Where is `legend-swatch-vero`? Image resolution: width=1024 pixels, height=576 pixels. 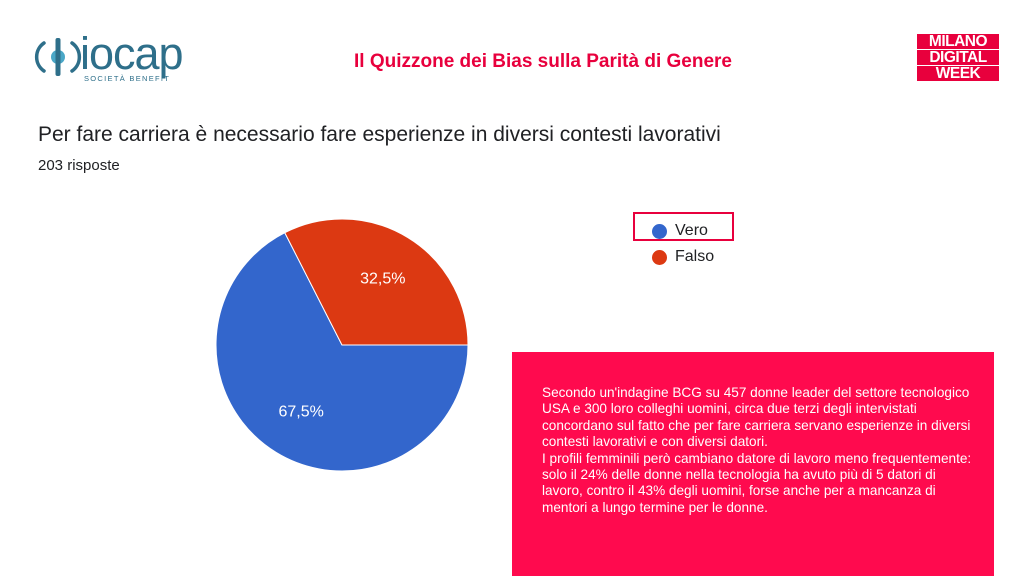 legend-swatch-vero is located at coordinates (659, 231).